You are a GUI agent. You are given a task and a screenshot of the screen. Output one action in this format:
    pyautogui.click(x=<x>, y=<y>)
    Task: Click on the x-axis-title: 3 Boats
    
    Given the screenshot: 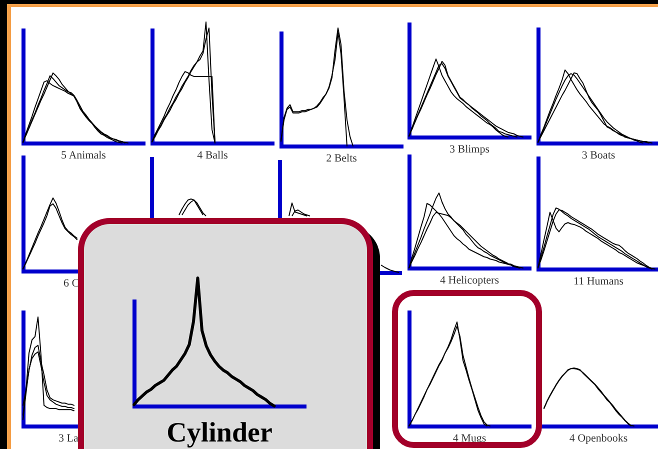 What is the action you would take?
    pyautogui.click(x=599, y=156)
    